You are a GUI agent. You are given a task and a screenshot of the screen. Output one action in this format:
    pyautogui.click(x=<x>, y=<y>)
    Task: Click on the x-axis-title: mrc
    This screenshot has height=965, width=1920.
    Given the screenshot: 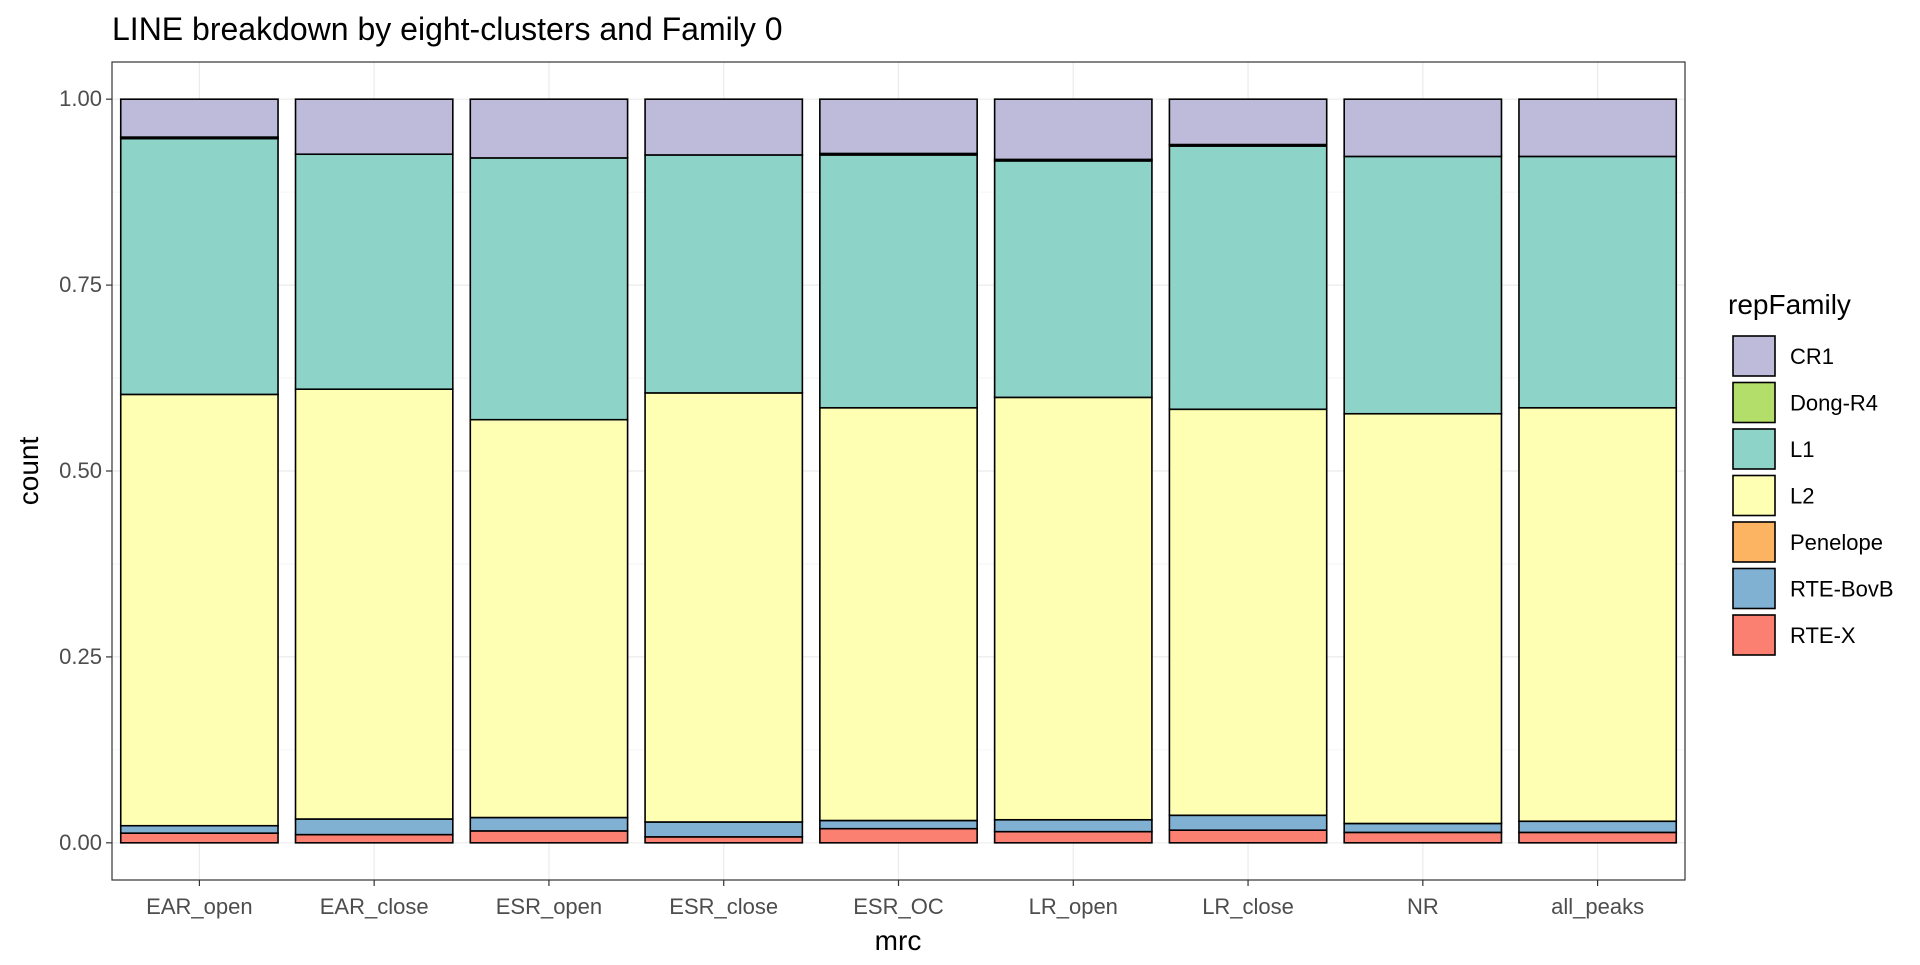 What is the action you would take?
    pyautogui.click(x=898, y=940)
    